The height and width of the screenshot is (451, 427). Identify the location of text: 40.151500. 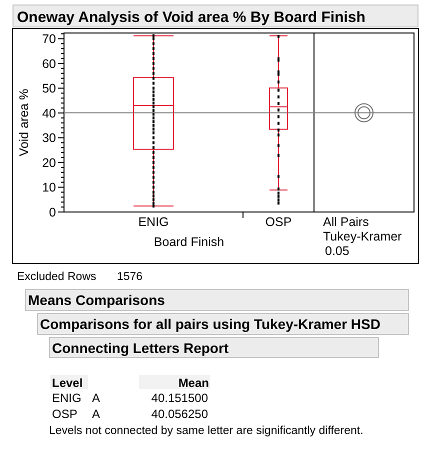
(179, 398).